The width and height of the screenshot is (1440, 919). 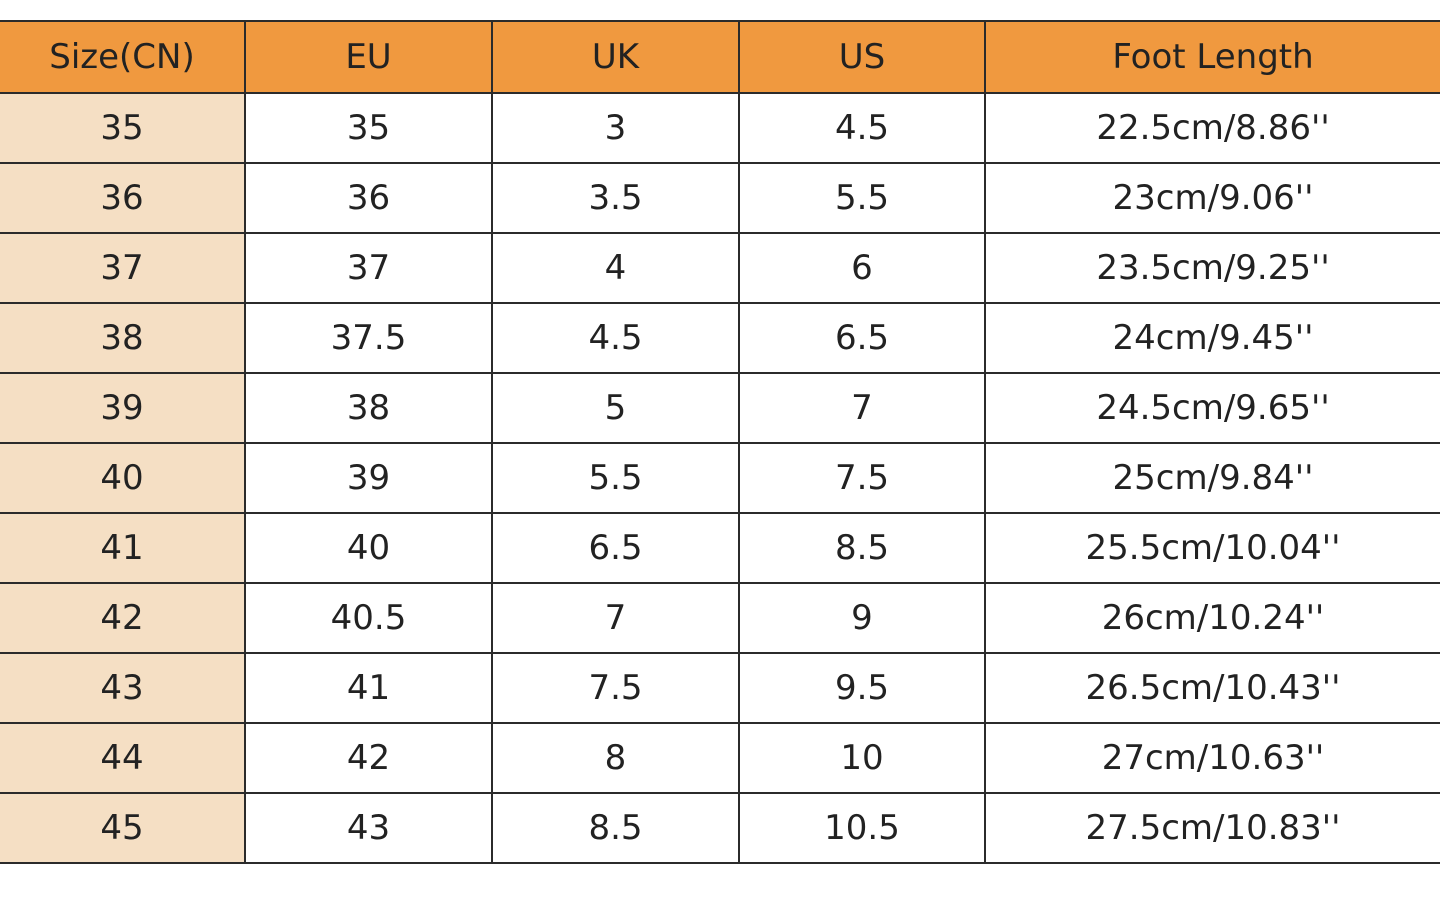 What do you see at coordinates (123, 478) in the screenshot?
I see `size-cell: 40` at bounding box center [123, 478].